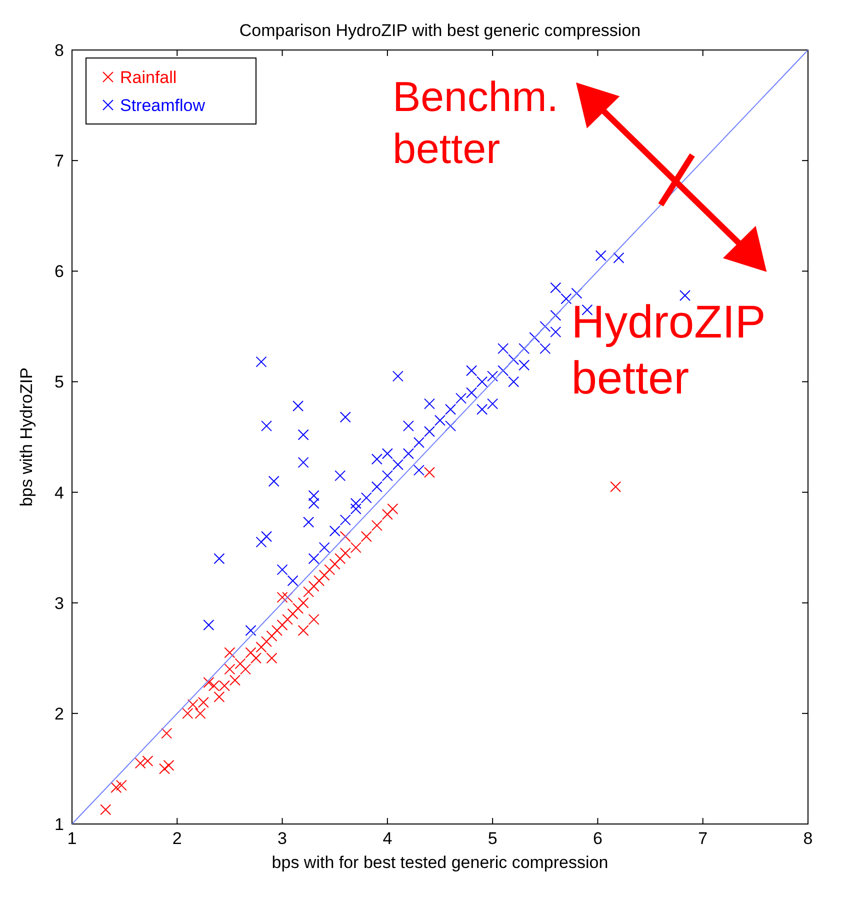 The width and height of the screenshot is (857, 899). What do you see at coordinates (440, 862) in the screenshot?
I see `x-axis-title: bps with for best tested generic compression` at bounding box center [440, 862].